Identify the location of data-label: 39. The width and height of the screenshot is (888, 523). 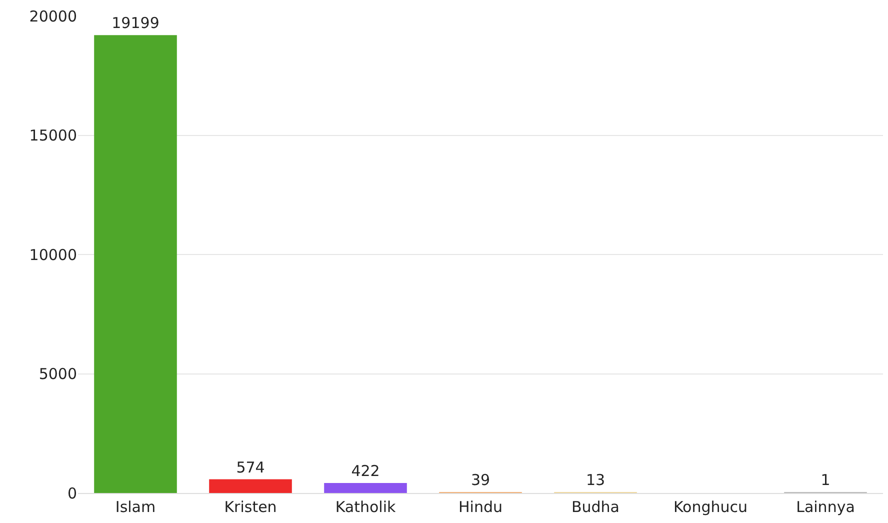
(480, 480).